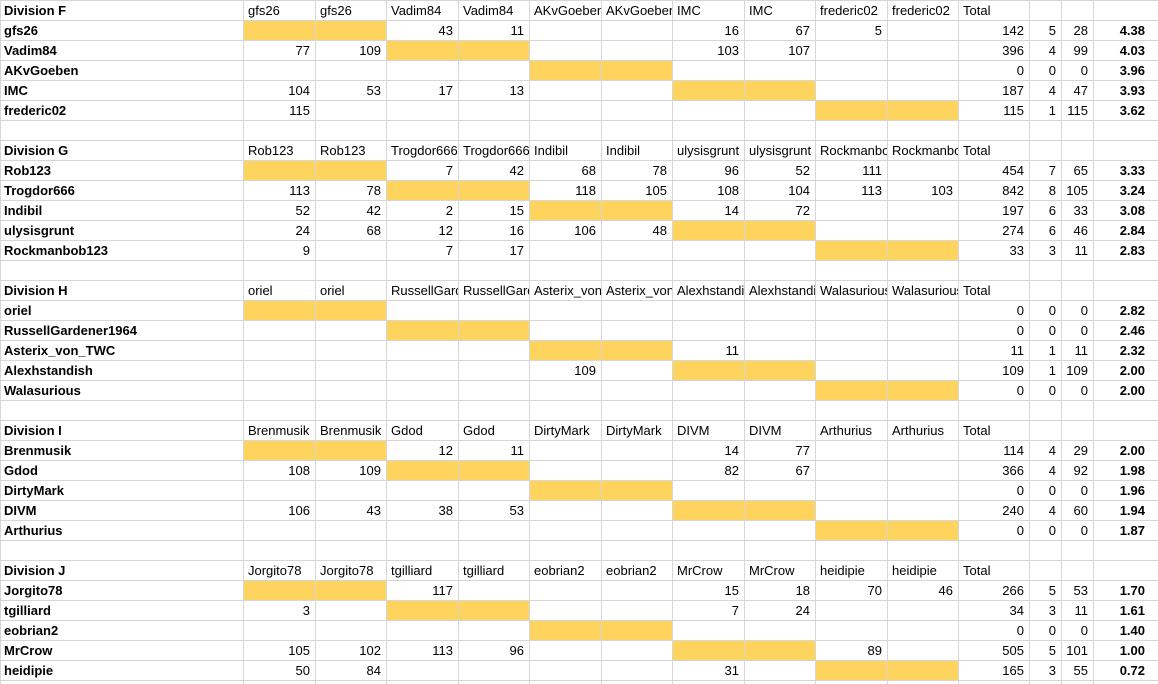 The height and width of the screenshot is (684, 1158). I want to click on score-cell: 31, so click(708, 670).